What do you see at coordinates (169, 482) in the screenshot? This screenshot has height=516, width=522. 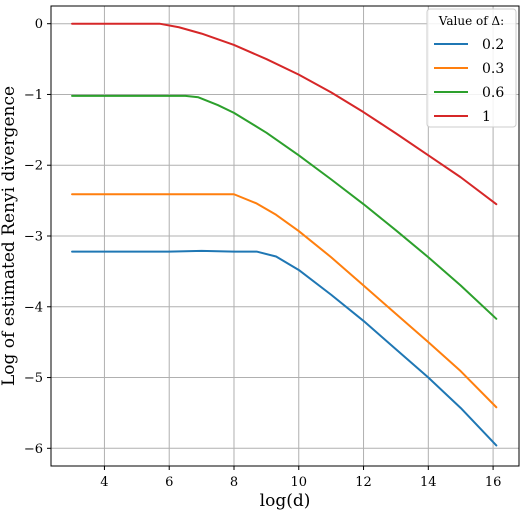 I see `x-tick-label: 6` at bounding box center [169, 482].